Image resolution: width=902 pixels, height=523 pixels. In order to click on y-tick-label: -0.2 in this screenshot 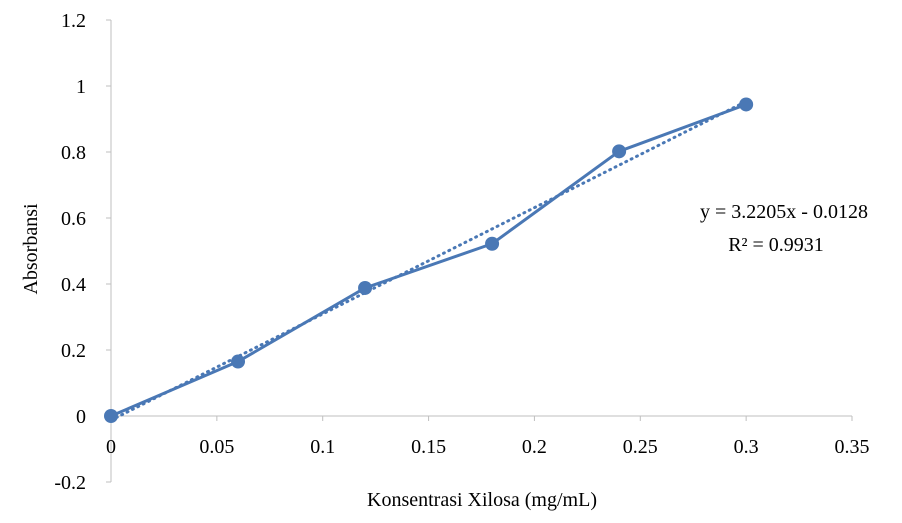, I will do `click(70, 483)`.